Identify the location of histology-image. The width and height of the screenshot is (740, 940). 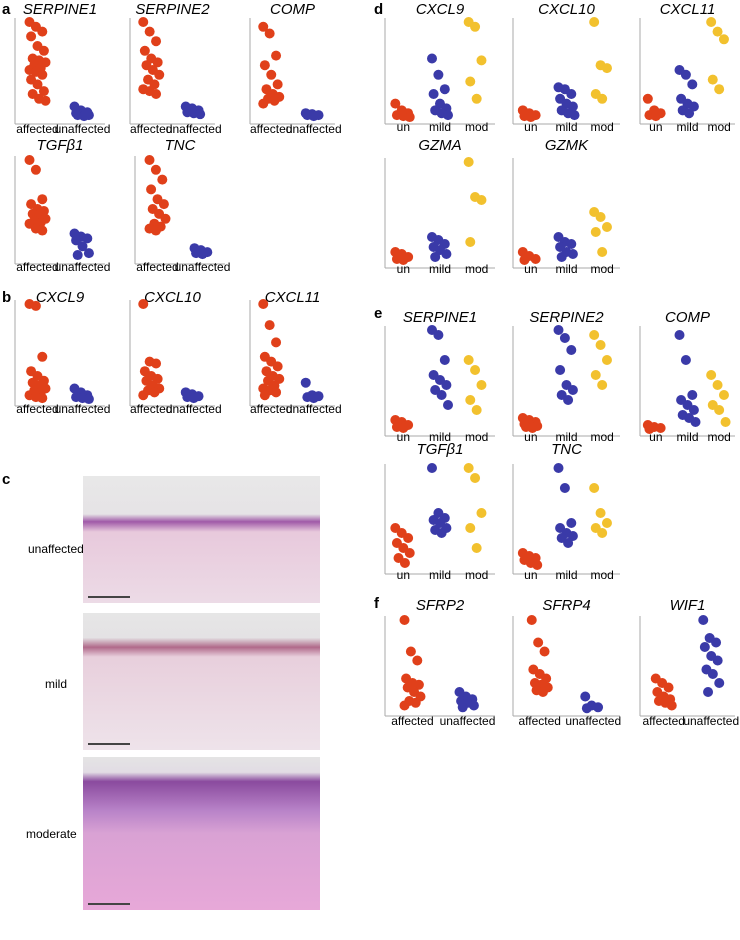
(201, 539).